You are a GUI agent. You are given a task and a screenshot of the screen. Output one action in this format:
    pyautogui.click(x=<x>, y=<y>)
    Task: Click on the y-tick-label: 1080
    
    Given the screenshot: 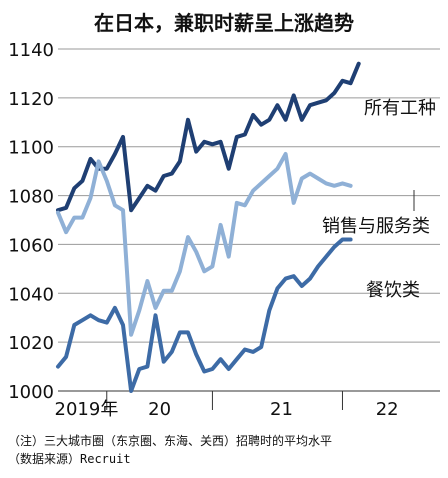 What is the action you would take?
    pyautogui.click(x=31, y=197)
    